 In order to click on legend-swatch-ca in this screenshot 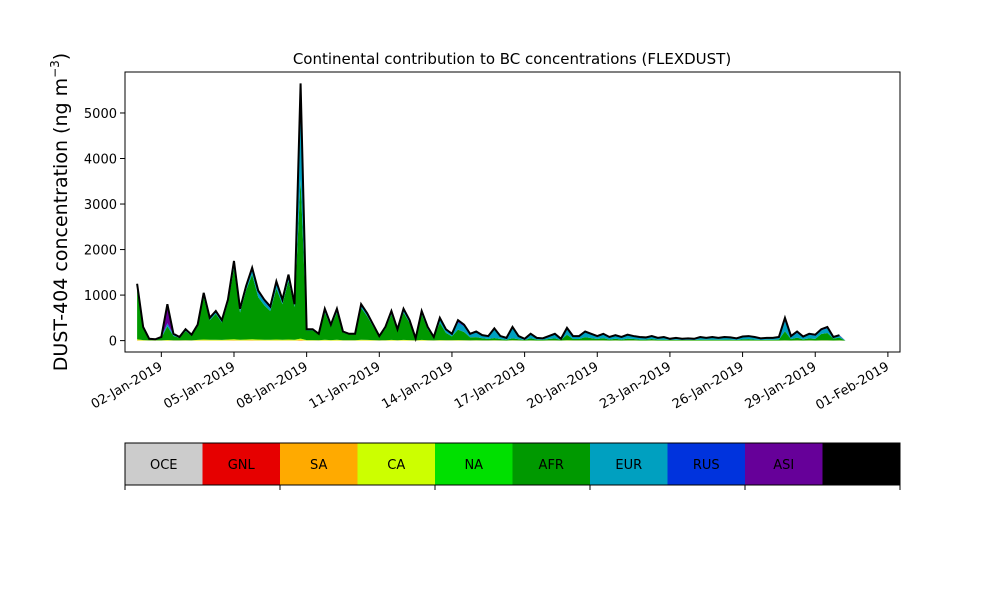, I will do `click(396, 464)`.